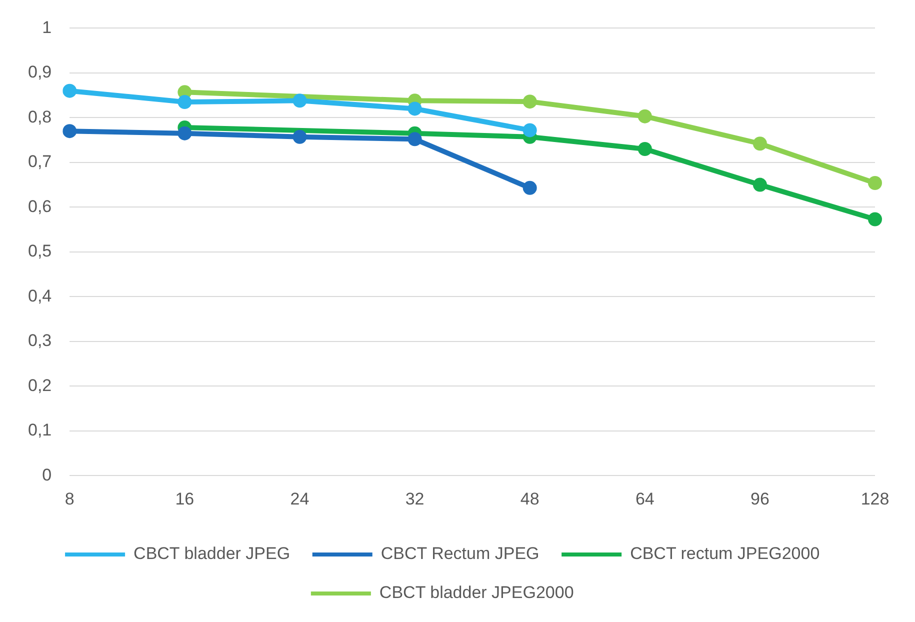  Describe the element at coordinates (184, 498) in the screenshot. I see `x-tick-label: 16` at that location.